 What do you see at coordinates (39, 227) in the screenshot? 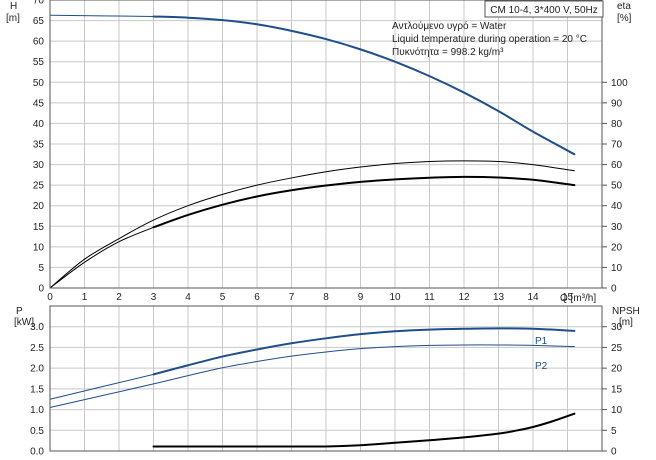
I see `left-axis-tick-label: 15` at bounding box center [39, 227].